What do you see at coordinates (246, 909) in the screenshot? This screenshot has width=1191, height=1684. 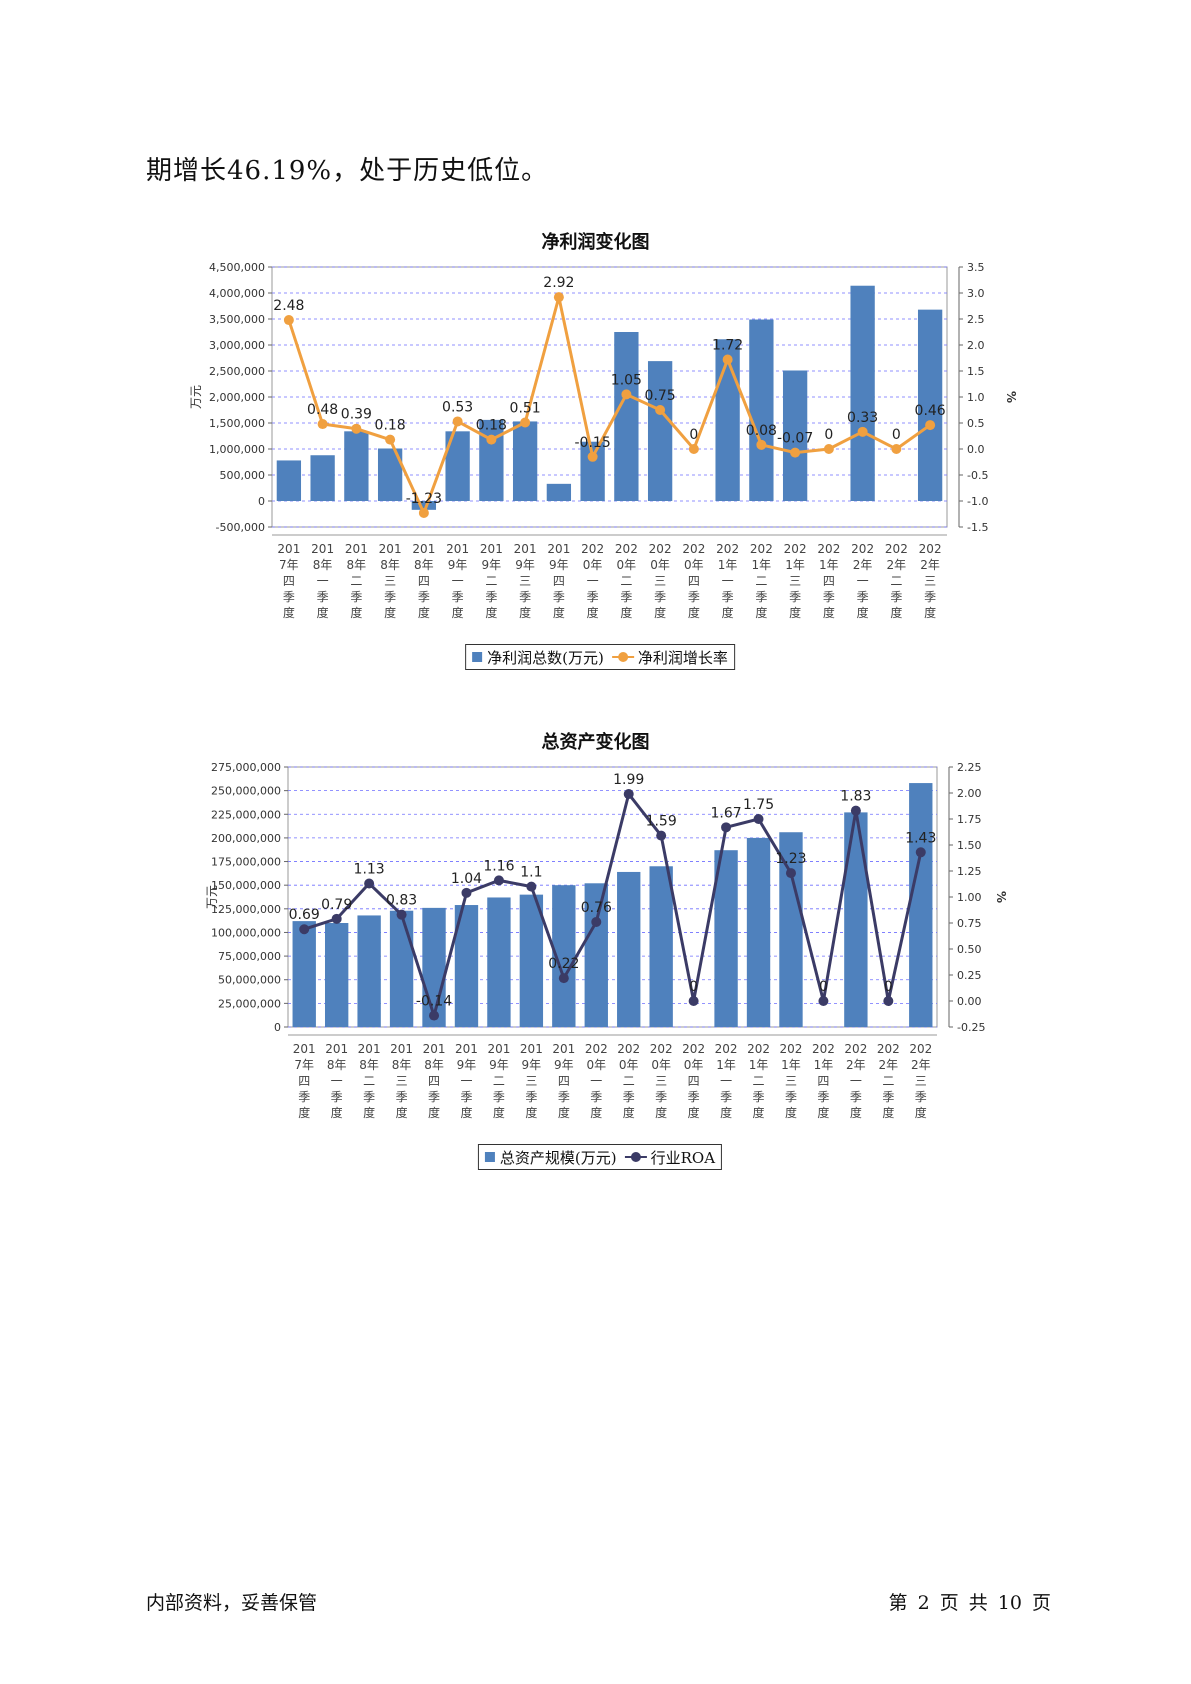 I see `y-tick-label: 125,000,000` at bounding box center [246, 909].